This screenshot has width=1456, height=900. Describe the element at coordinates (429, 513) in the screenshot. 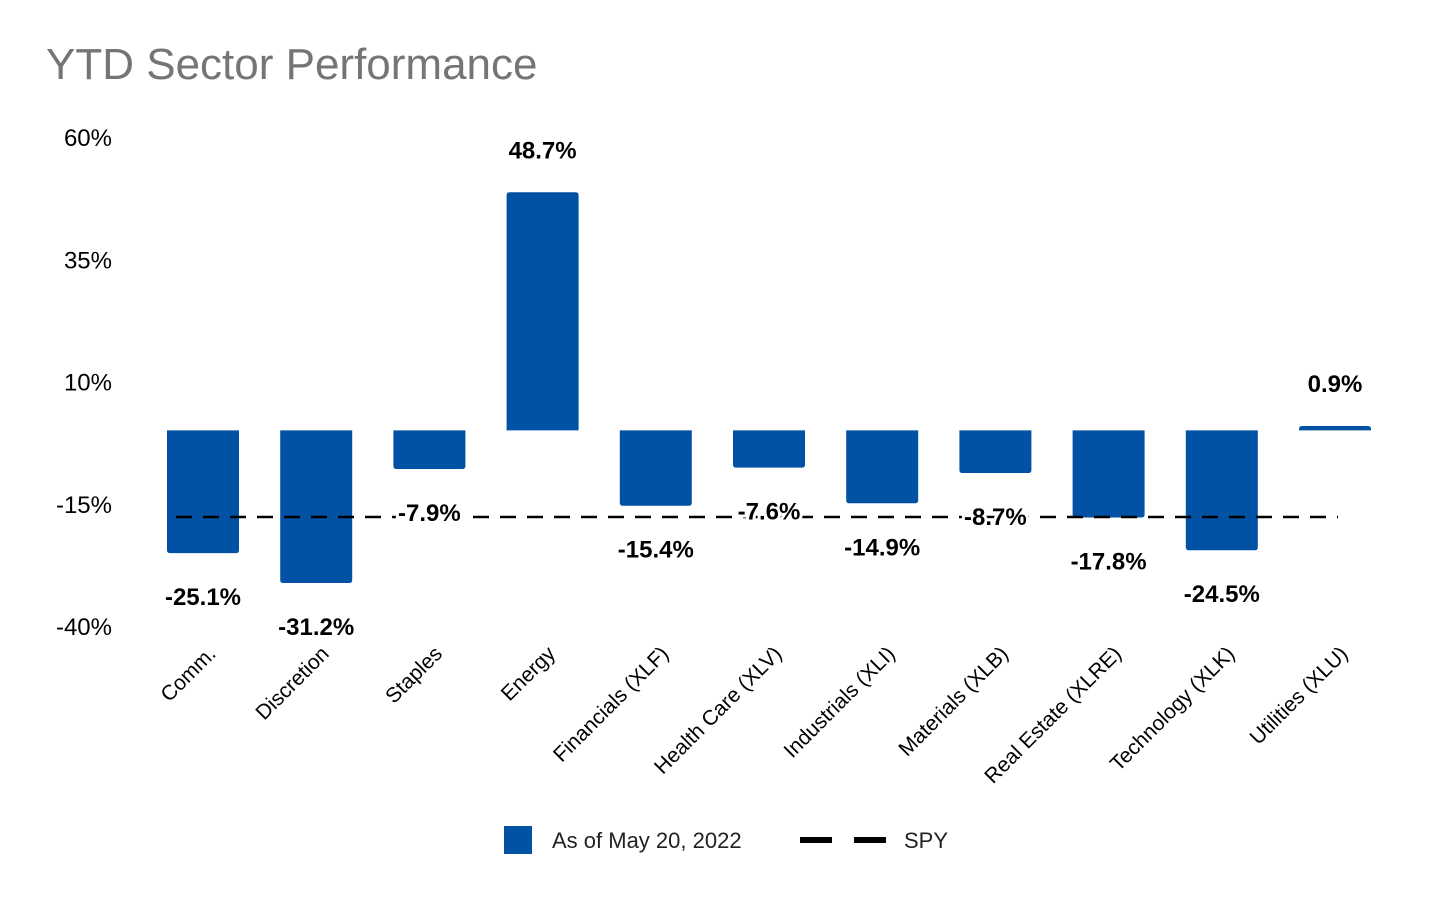

I see `data-label: -7.9%` at that location.